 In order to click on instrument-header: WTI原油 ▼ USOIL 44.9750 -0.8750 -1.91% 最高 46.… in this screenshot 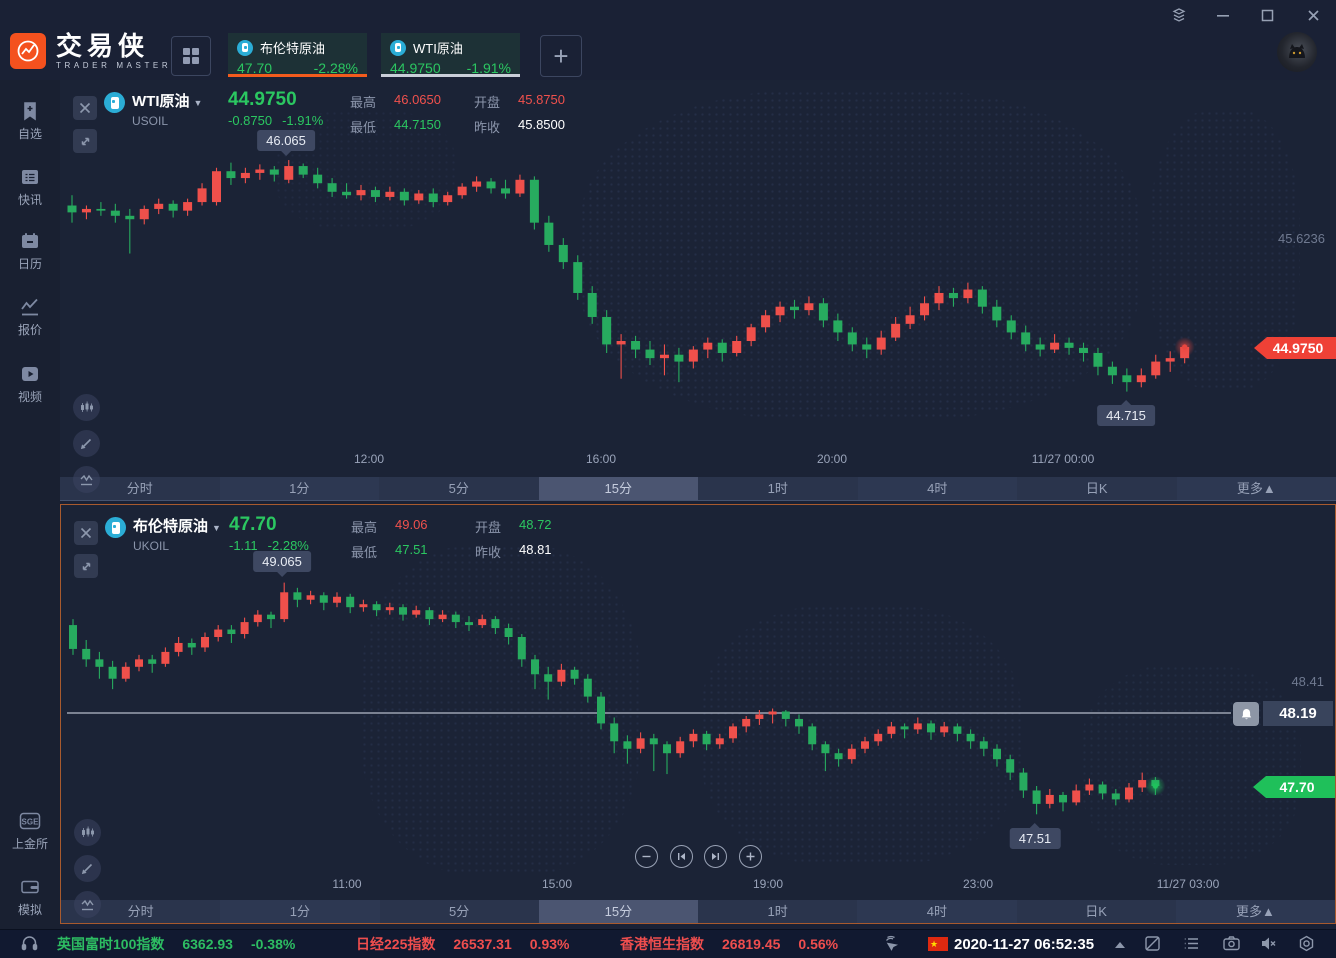, I will do `click(346, 113)`.